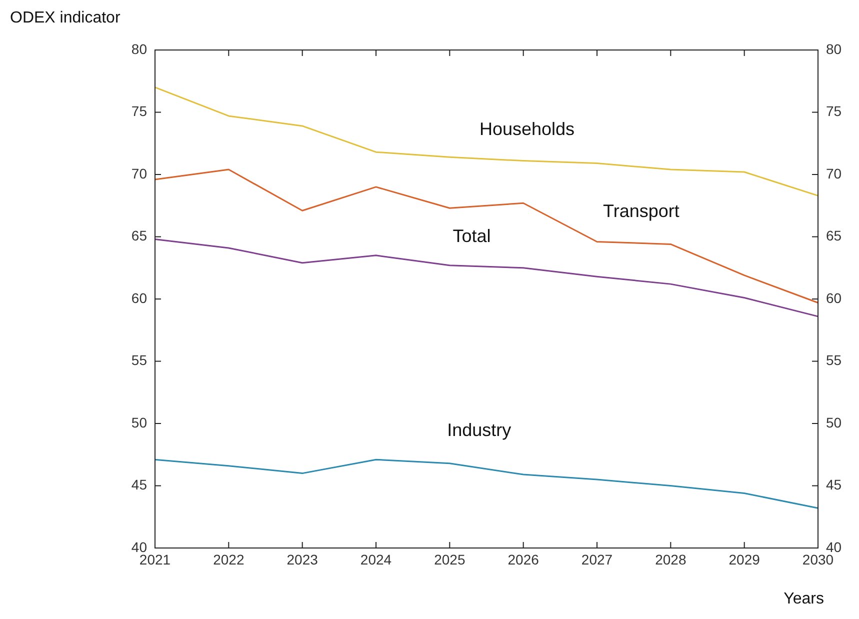 This screenshot has width=859, height=619. Describe the element at coordinates (834, 111) in the screenshot. I see `y2-tick-label: 75` at that location.